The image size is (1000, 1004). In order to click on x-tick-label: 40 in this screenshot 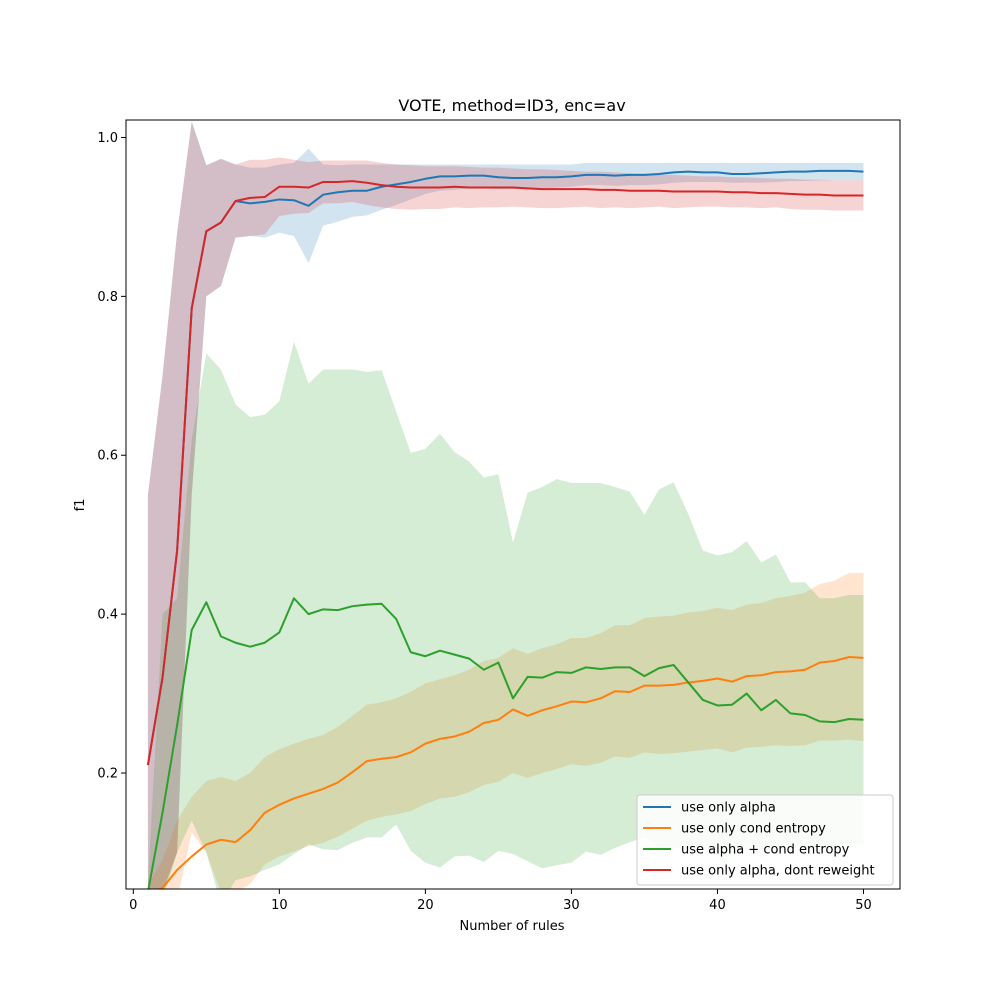, I will do `click(717, 905)`.